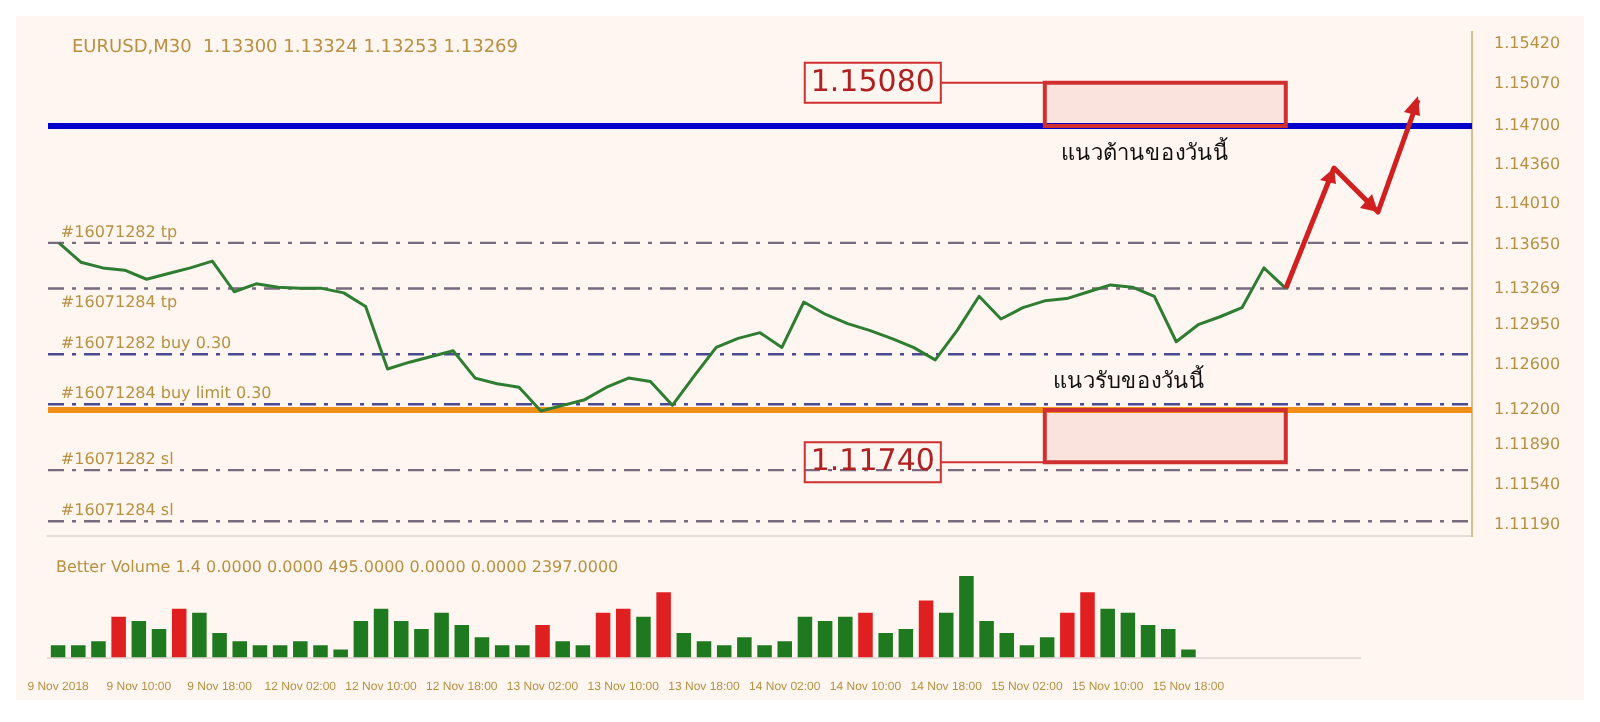 The width and height of the screenshot is (1600, 722). What do you see at coordinates (119, 301) in the screenshot?
I see `ref-line-label: #16071284 tp` at bounding box center [119, 301].